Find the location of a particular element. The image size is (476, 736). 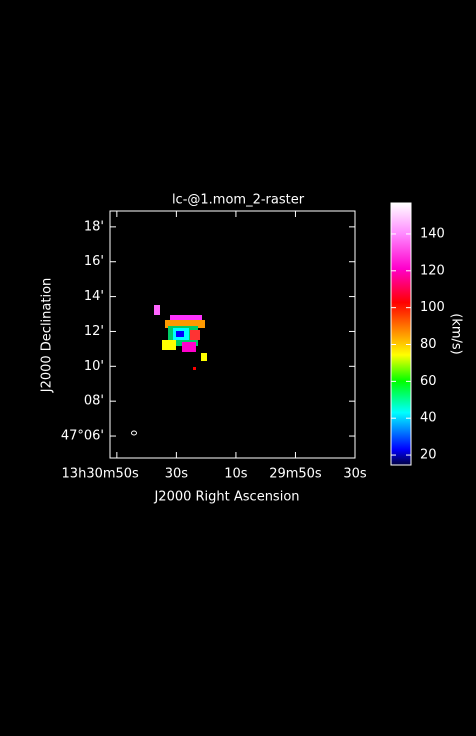

colorbar-tick-label: 80 is located at coordinates (428, 344).